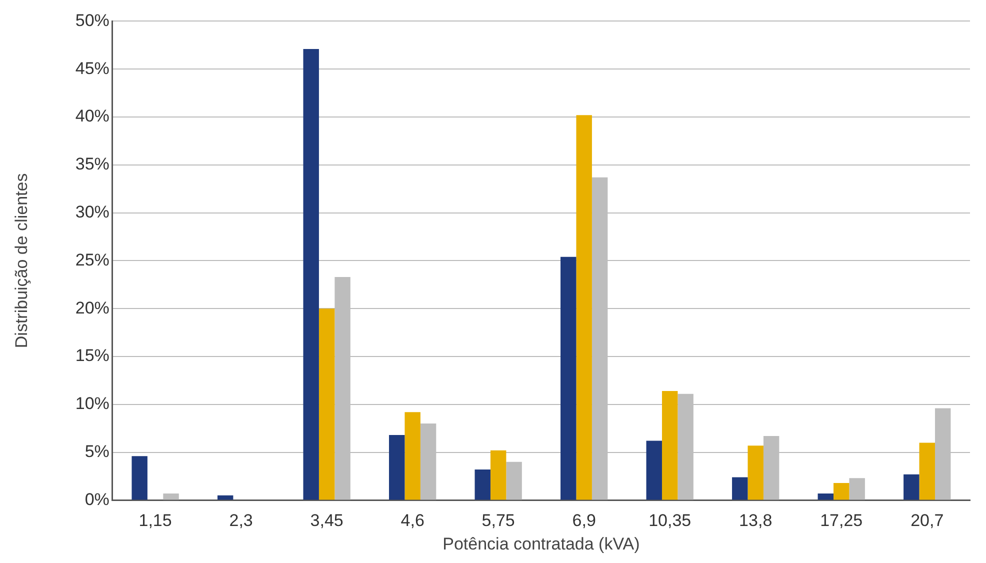 The height and width of the screenshot is (563, 986). What do you see at coordinates (412, 520) in the screenshot?
I see `x-tick-label: 4,6` at bounding box center [412, 520].